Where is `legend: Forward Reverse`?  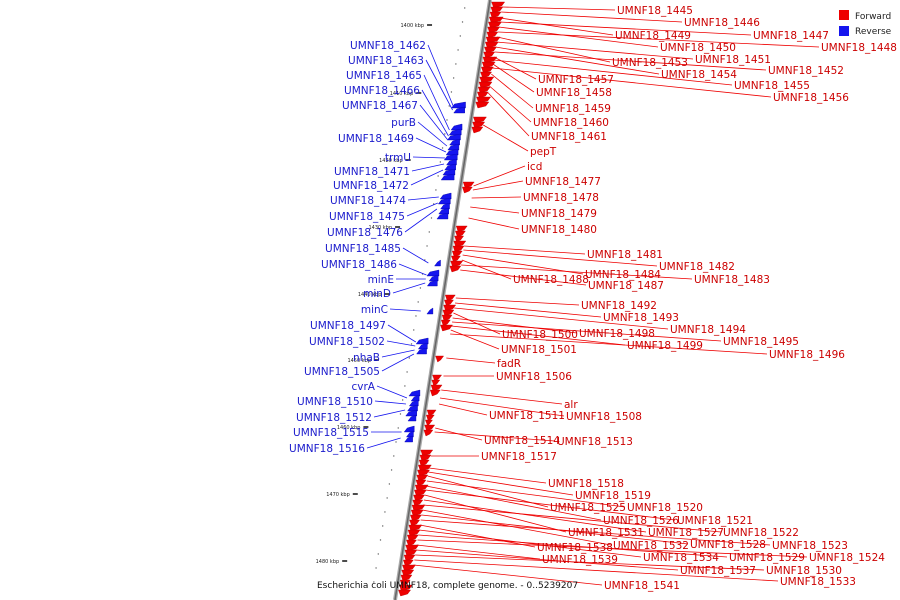 legend: Forward Reverse is located at coordinates (865, 23).